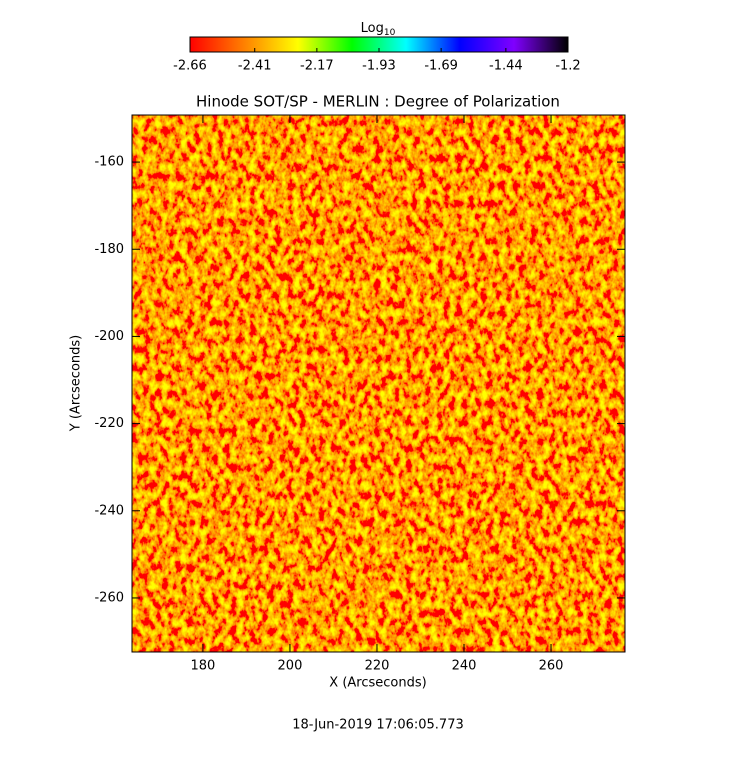 The height and width of the screenshot is (768, 756). What do you see at coordinates (506, 66) in the screenshot?
I see `colorbar-tick-label: -1.44` at bounding box center [506, 66].